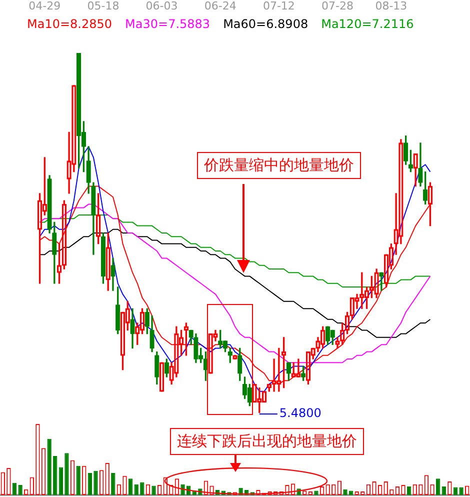 This screenshot has height=497, width=470. What do you see at coordinates (44, 6) in the screenshot?
I see `x-tick-label: 04-29` at bounding box center [44, 6].